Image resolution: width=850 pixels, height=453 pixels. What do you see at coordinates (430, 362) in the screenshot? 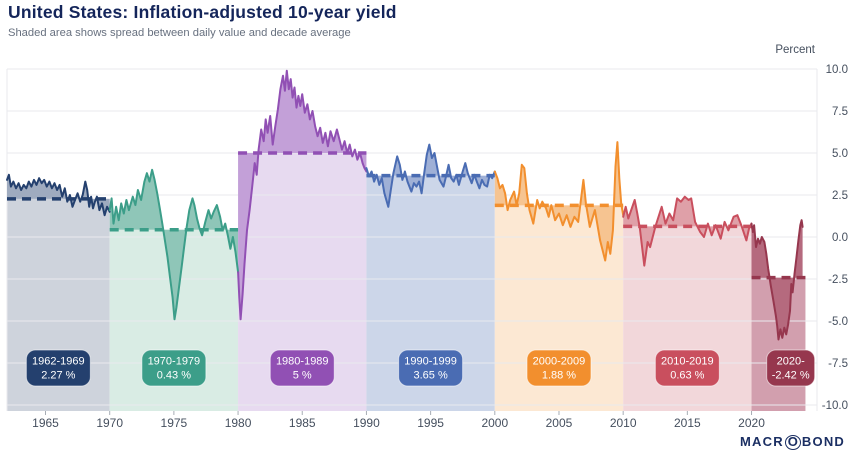
I see `decade-badge-years: 1990-1999` at bounding box center [430, 362].